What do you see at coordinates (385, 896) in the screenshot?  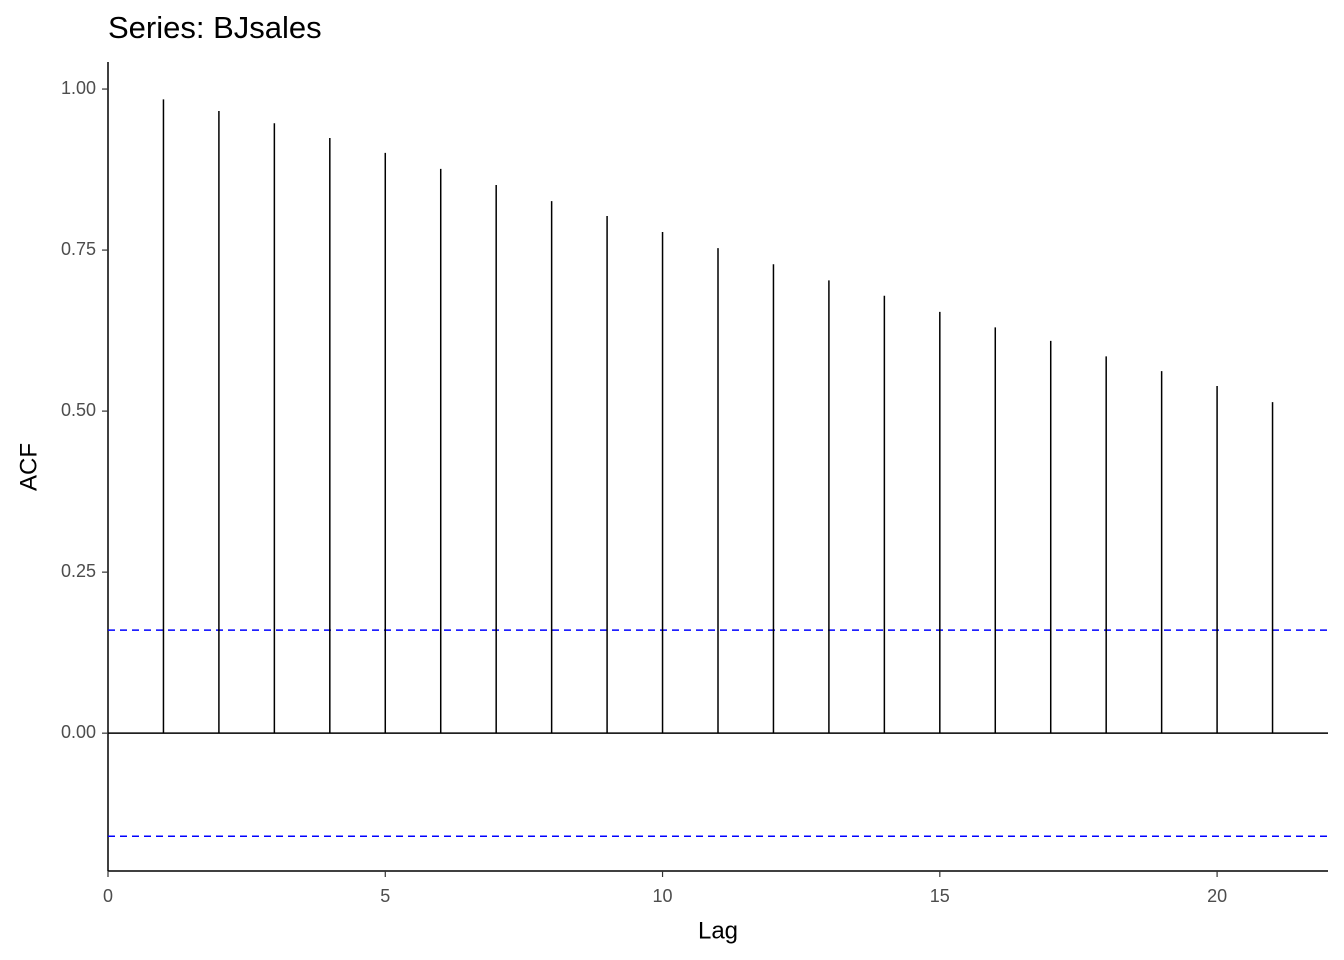 I see `x-tick-label: 5` at bounding box center [385, 896].